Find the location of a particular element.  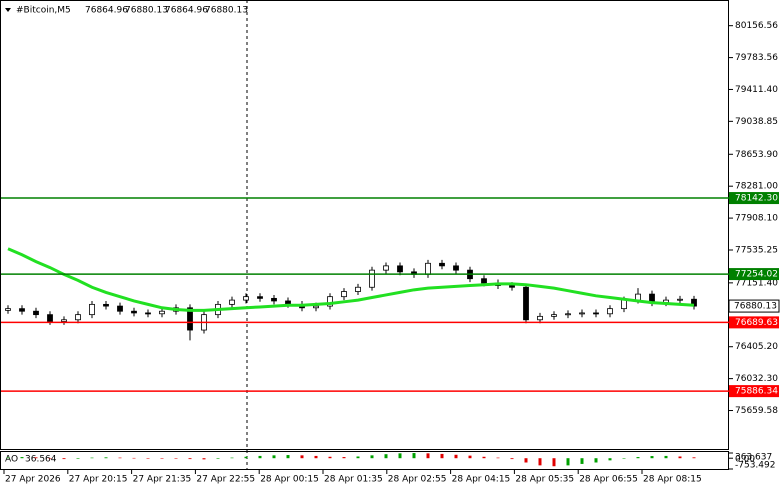

level-label: 78142.30 is located at coordinates (756, 199).